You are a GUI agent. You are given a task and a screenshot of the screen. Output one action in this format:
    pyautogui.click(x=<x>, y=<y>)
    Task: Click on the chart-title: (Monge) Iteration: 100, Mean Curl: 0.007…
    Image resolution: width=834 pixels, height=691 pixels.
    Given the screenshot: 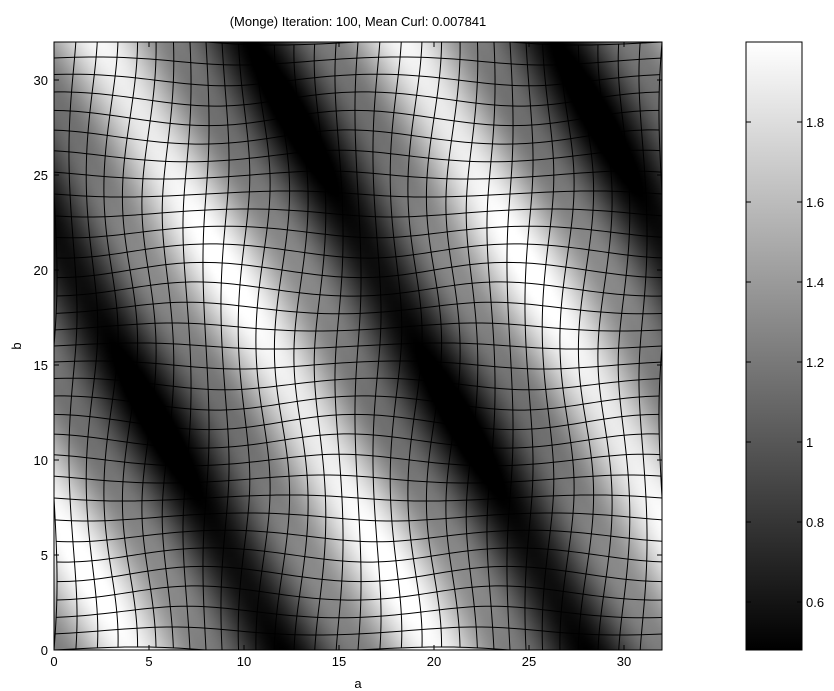 What is the action you would take?
    pyautogui.click(x=358, y=21)
    